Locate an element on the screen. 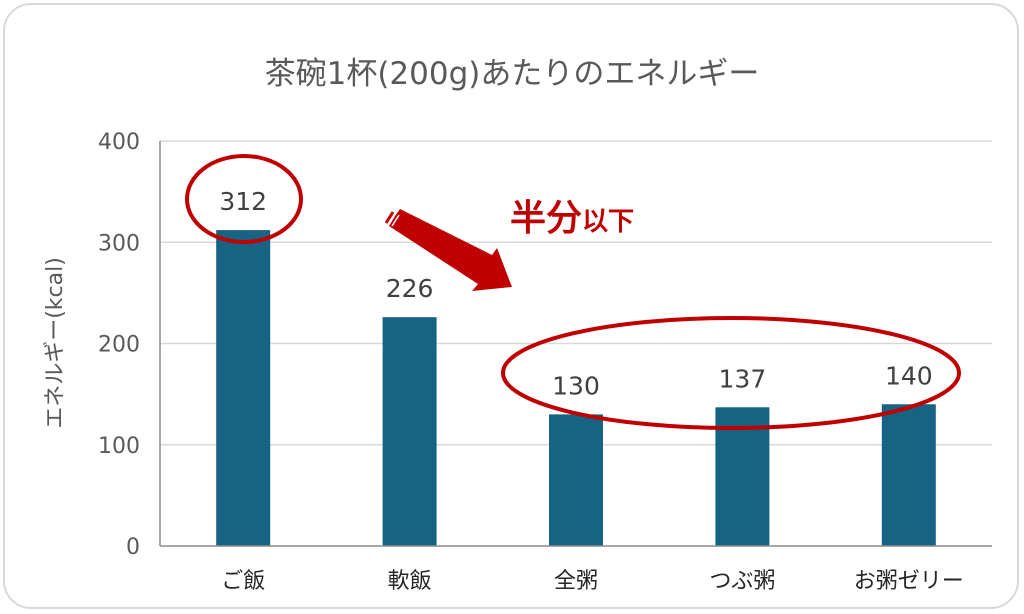  category-label: つぶ粥 is located at coordinates (742, 581).